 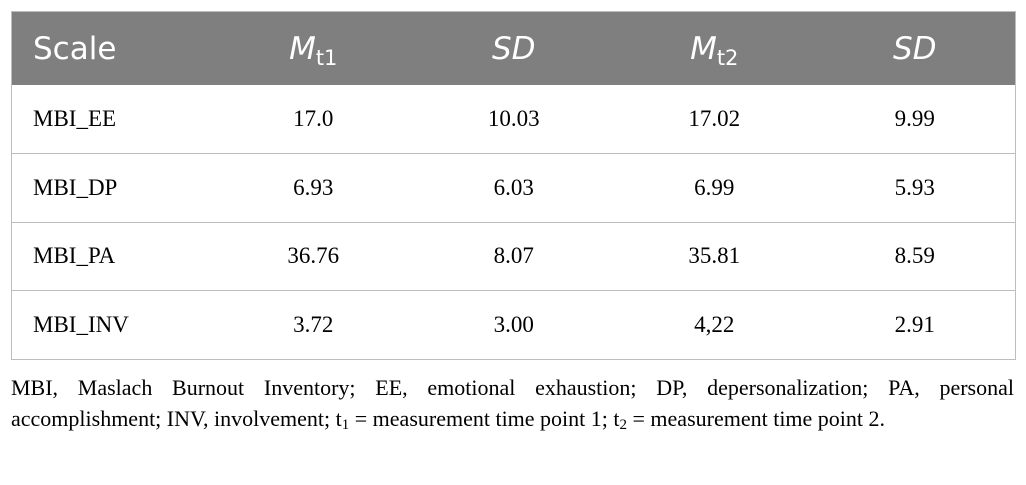 I want to click on cell-sd-t2: 5.93, so click(x=914, y=187).